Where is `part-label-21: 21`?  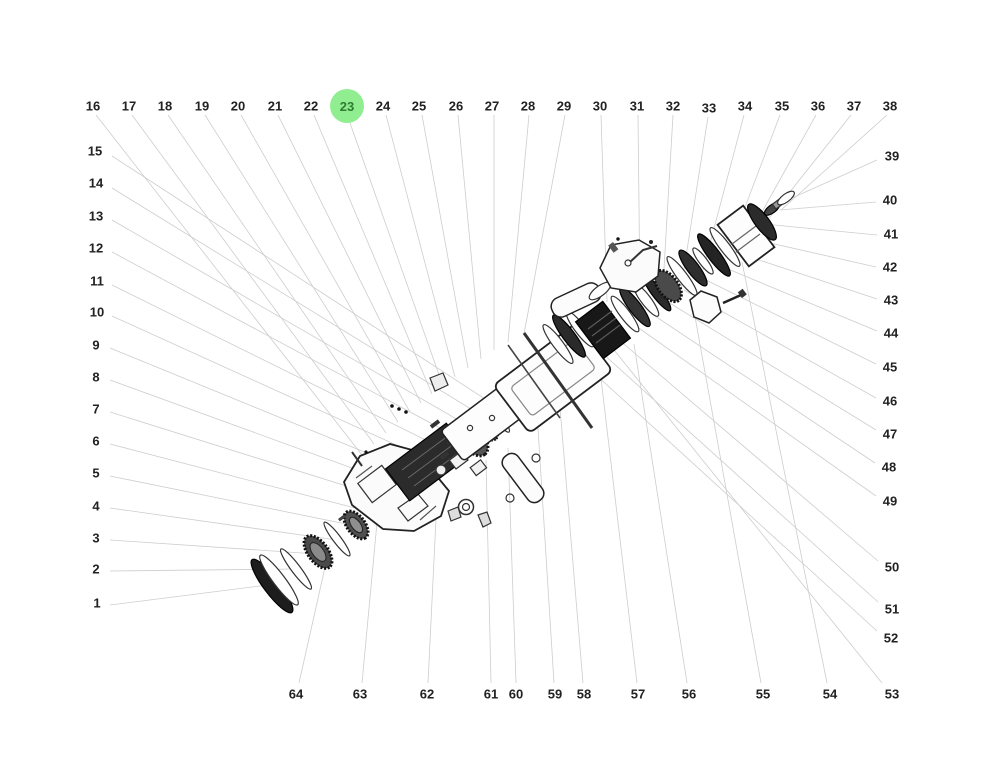 part-label-21: 21 is located at coordinates (275, 106).